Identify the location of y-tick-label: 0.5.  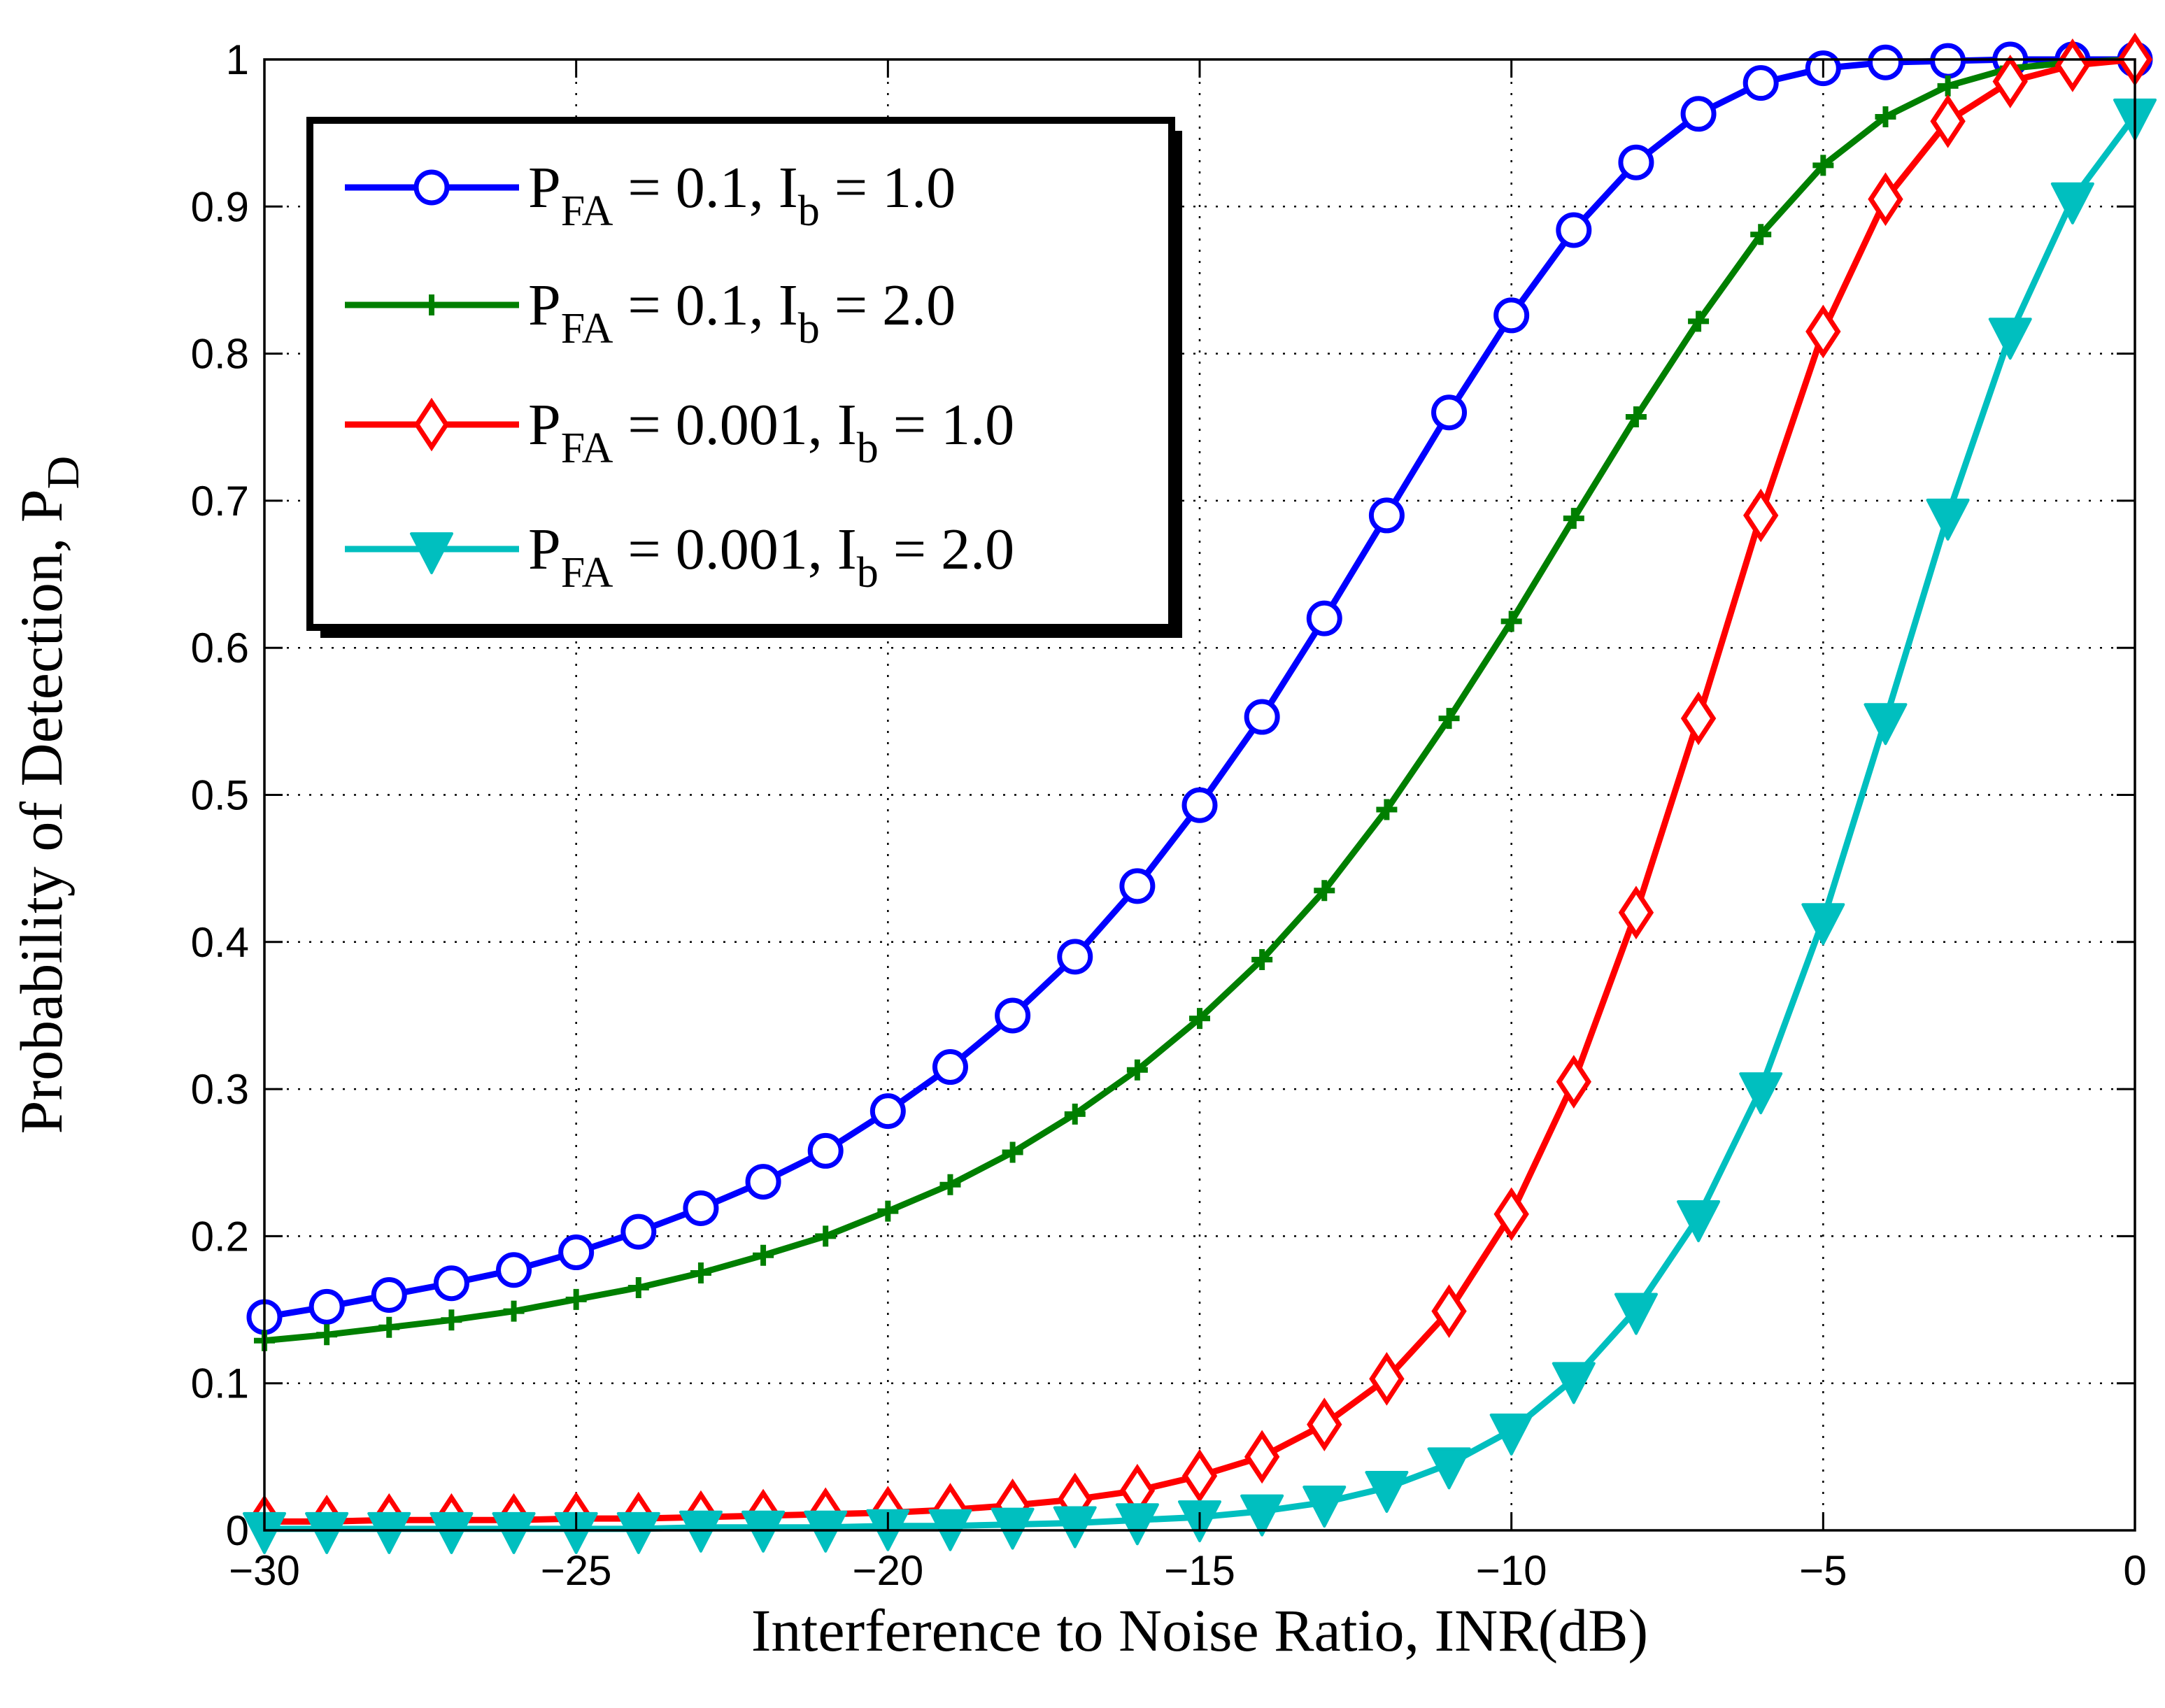
(220, 795).